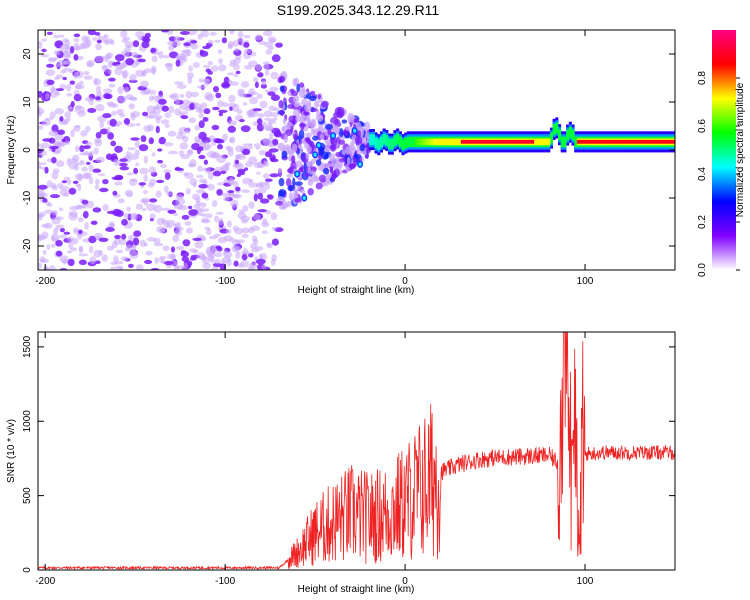 This screenshot has width=750, height=600. I want to click on colorbar-ticks: 0.0 0.2 0.4 0.6 0.8, so click(718, 174).